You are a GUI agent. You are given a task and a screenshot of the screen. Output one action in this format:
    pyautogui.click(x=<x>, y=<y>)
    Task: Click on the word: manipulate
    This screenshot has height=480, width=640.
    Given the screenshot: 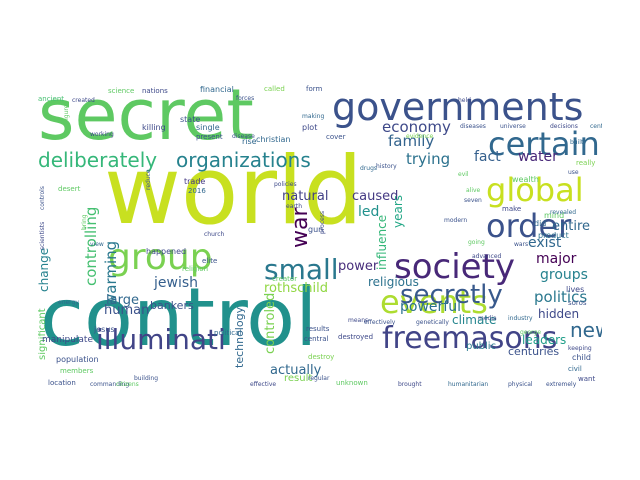 What is the action you would take?
    pyautogui.click(x=67, y=340)
    